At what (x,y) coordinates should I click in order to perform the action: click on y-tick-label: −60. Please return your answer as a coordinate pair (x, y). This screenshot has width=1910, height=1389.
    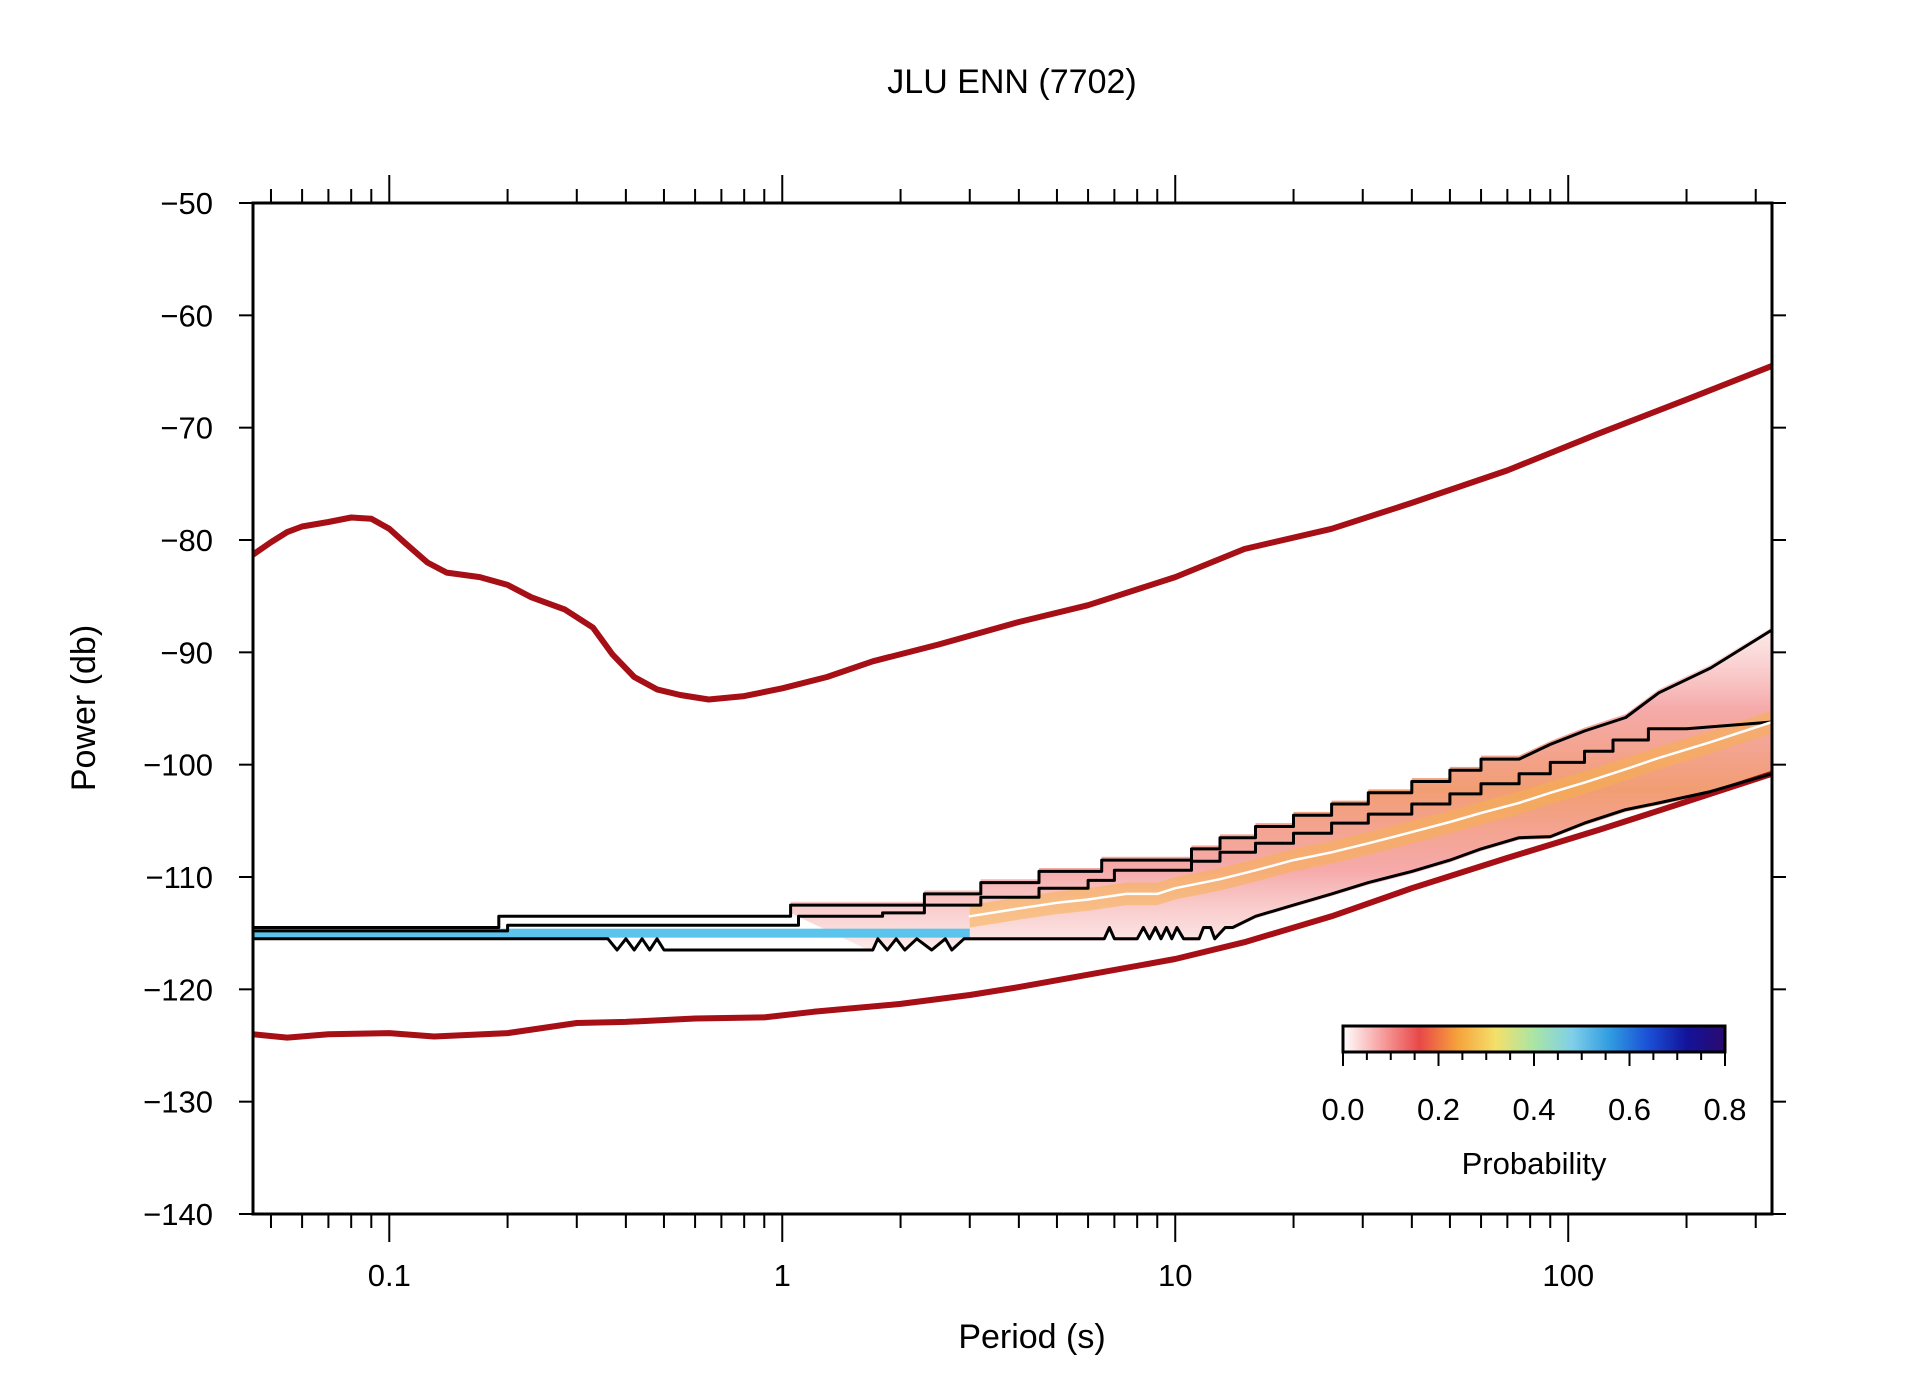
    Looking at the image, I should click on (186, 315).